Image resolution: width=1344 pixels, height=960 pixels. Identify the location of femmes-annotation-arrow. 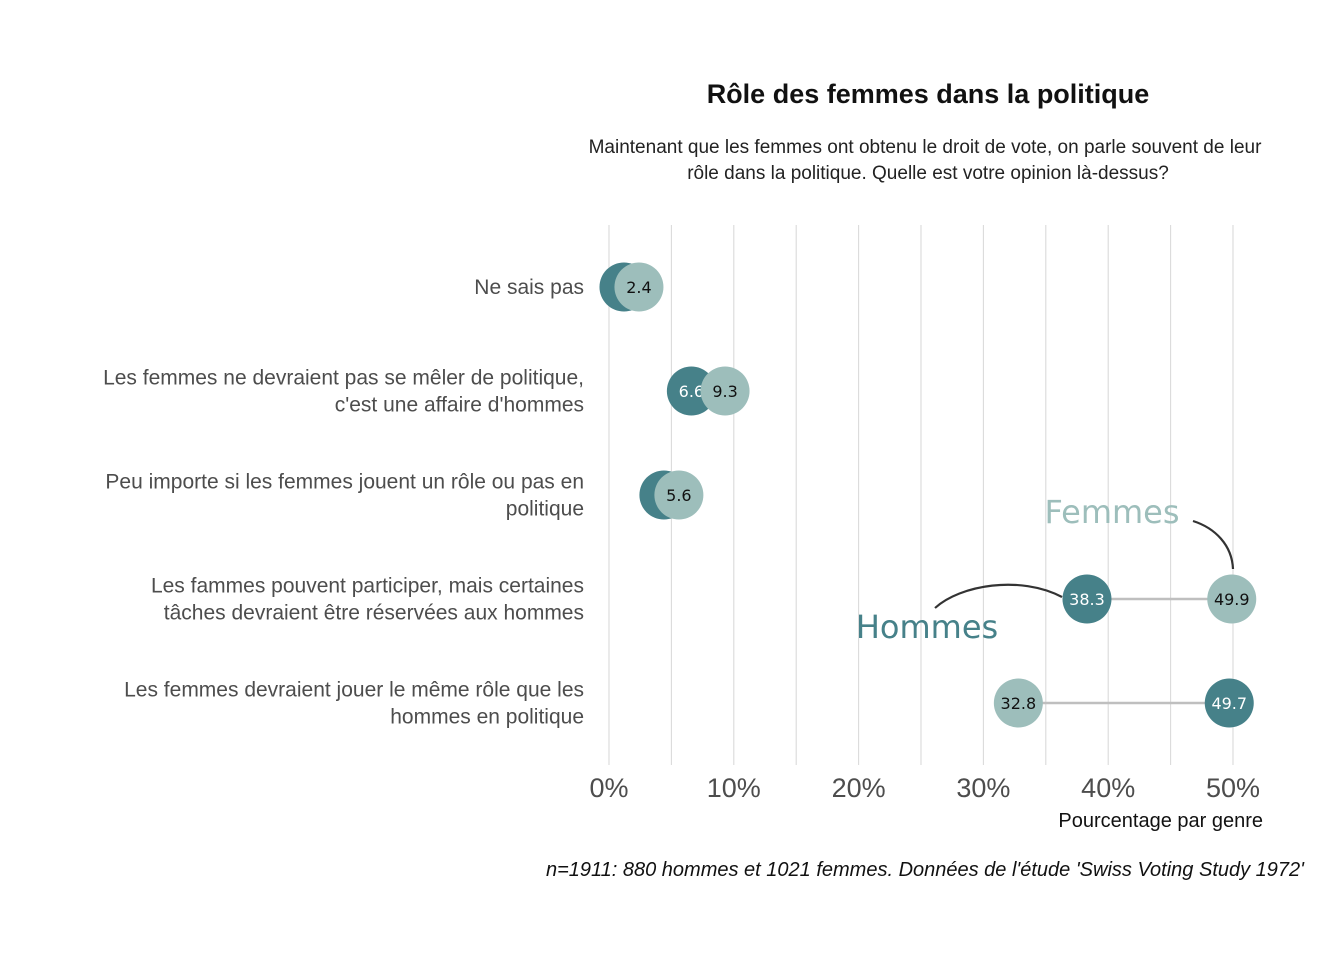
(1213, 544).